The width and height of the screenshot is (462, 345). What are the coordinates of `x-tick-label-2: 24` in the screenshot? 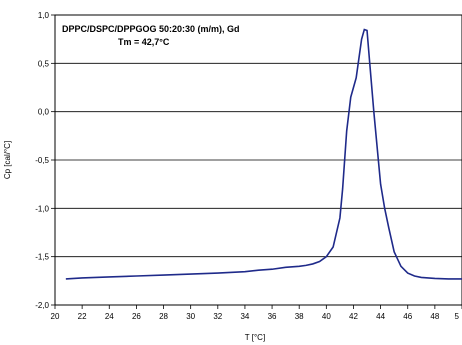 It's located at (109, 316).